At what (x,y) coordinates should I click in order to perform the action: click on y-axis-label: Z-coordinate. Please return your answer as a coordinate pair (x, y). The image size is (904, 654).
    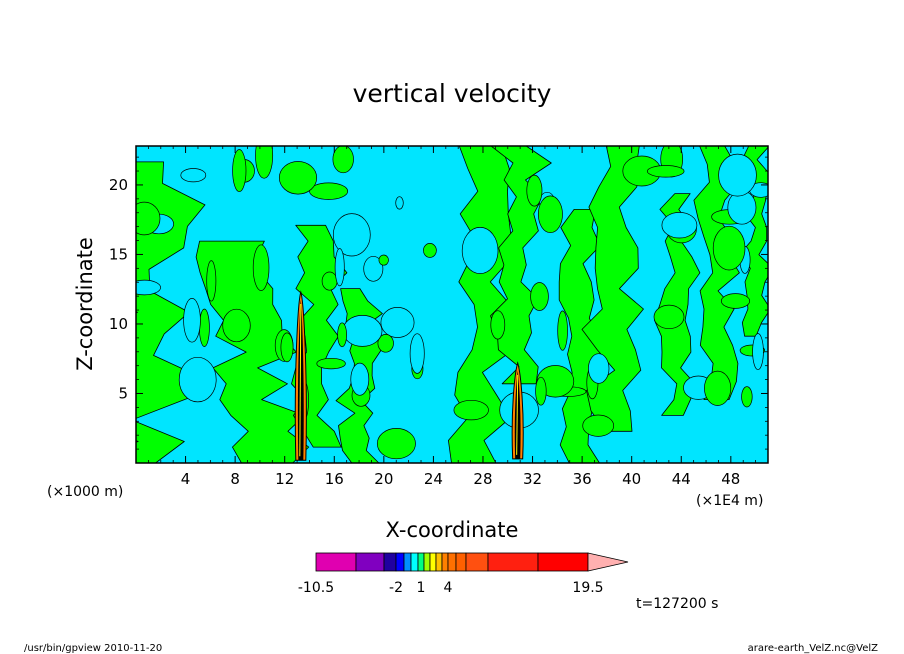
    Looking at the image, I should click on (85, 304).